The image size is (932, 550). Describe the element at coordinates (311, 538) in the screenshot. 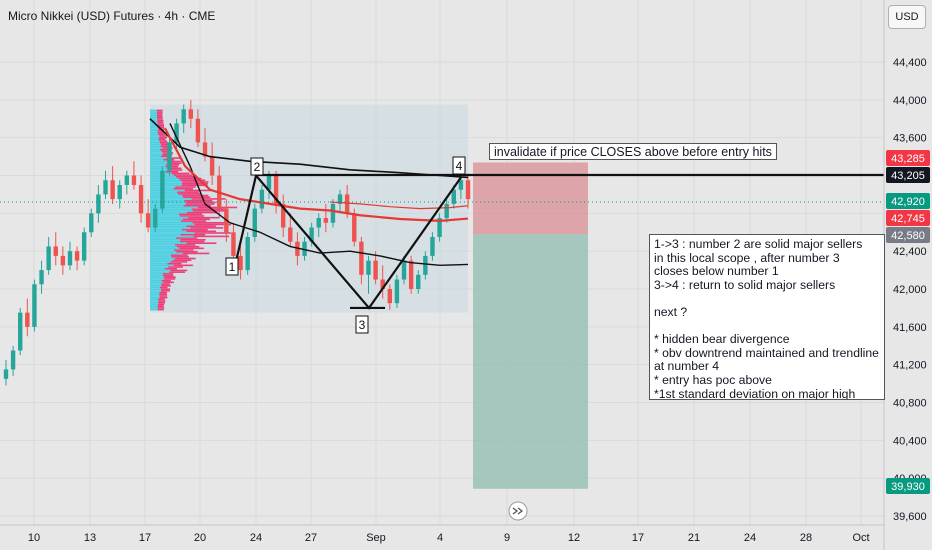

I see `x-tick-label: 27` at that location.